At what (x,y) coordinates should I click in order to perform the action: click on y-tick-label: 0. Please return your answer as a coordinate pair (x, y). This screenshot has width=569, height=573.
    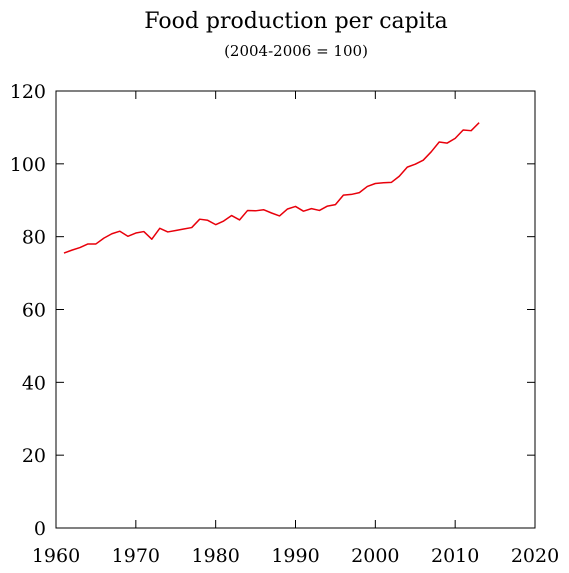
    Looking at the image, I should click on (40, 529).